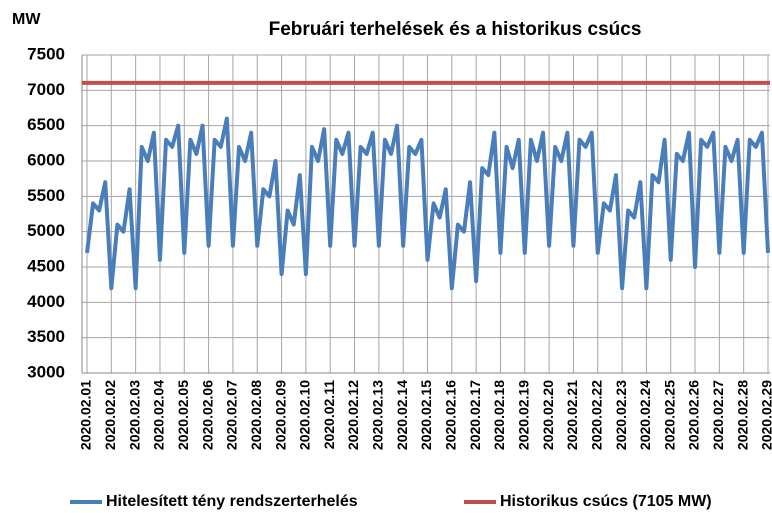 Image resolution: width=772 pixels, height=513 pixels. What do you see at coordinates (451, 415) in the screenshot?
I see `x-tick-label: 2020.02.16` at bounding box center [451, 415].